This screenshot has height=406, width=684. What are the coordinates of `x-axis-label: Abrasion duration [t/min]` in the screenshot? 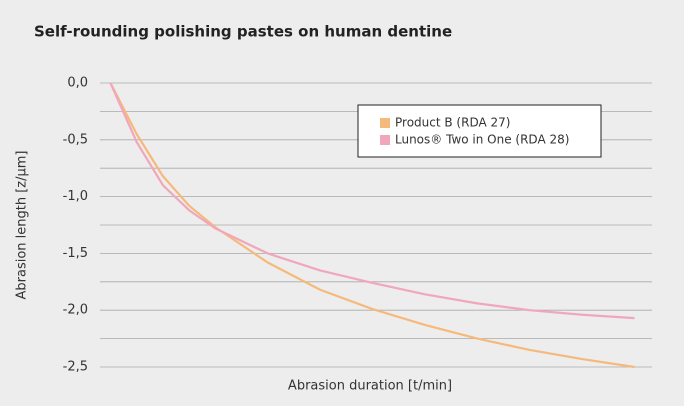 It's located at (370, 386).